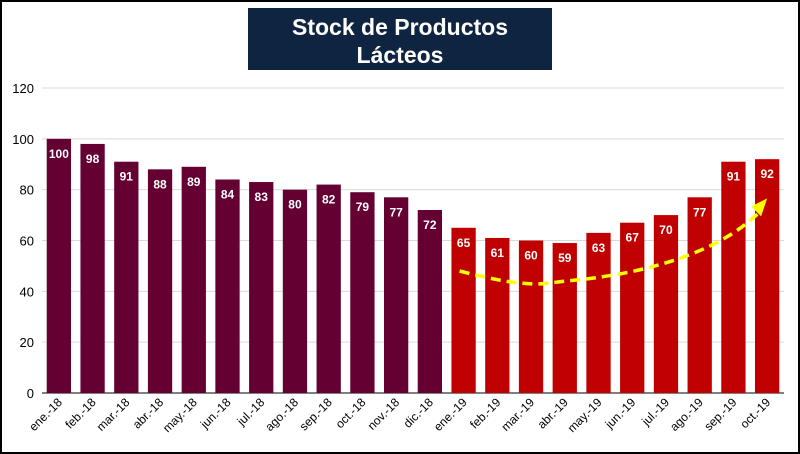  I want to click on x-tick-label: mar.-19, so click(517, 414).